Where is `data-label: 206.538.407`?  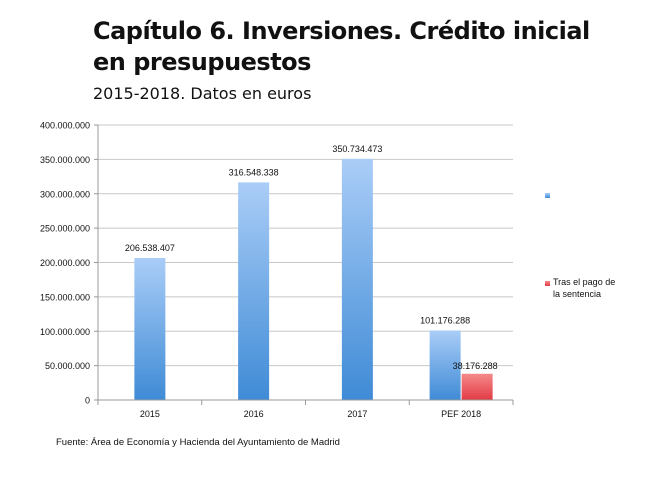 data-label: 206.538.407 is located at coordinates (150, 248).